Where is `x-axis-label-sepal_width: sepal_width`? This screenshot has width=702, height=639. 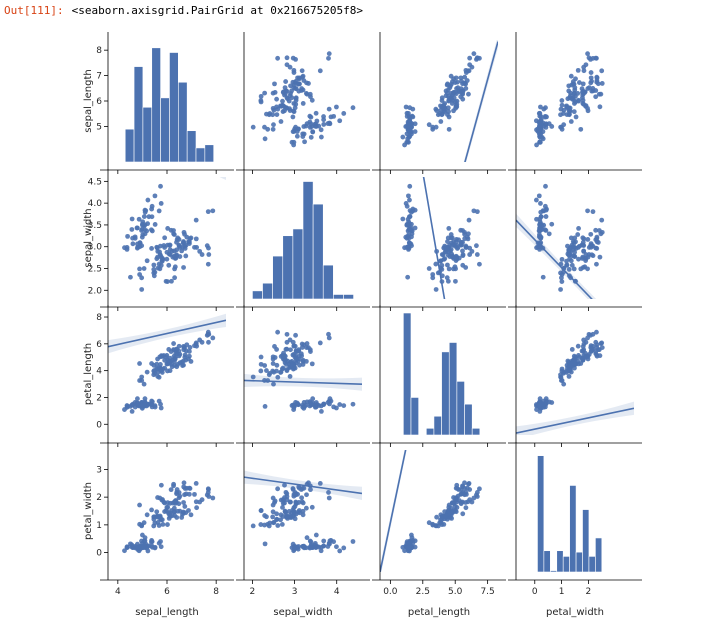
x-axis-label-sepal_width: sepal_width is located at coordinates (302, 612).